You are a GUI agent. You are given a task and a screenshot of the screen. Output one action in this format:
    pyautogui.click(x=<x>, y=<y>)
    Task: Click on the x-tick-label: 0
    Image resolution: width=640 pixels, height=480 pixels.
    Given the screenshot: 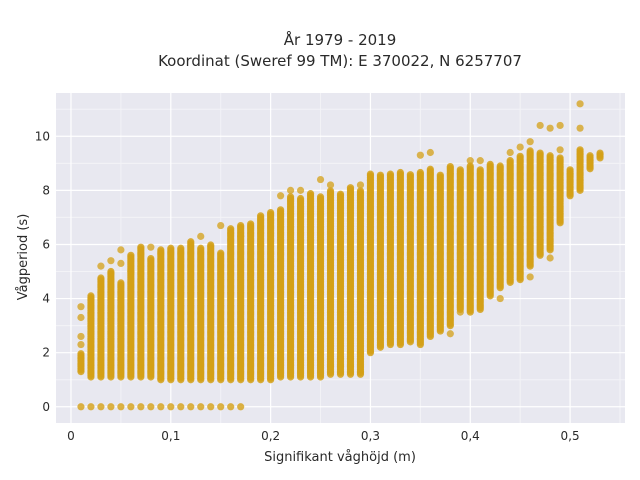 What is the action you would take?
    pyautogui.click(x=71, y=436)
    